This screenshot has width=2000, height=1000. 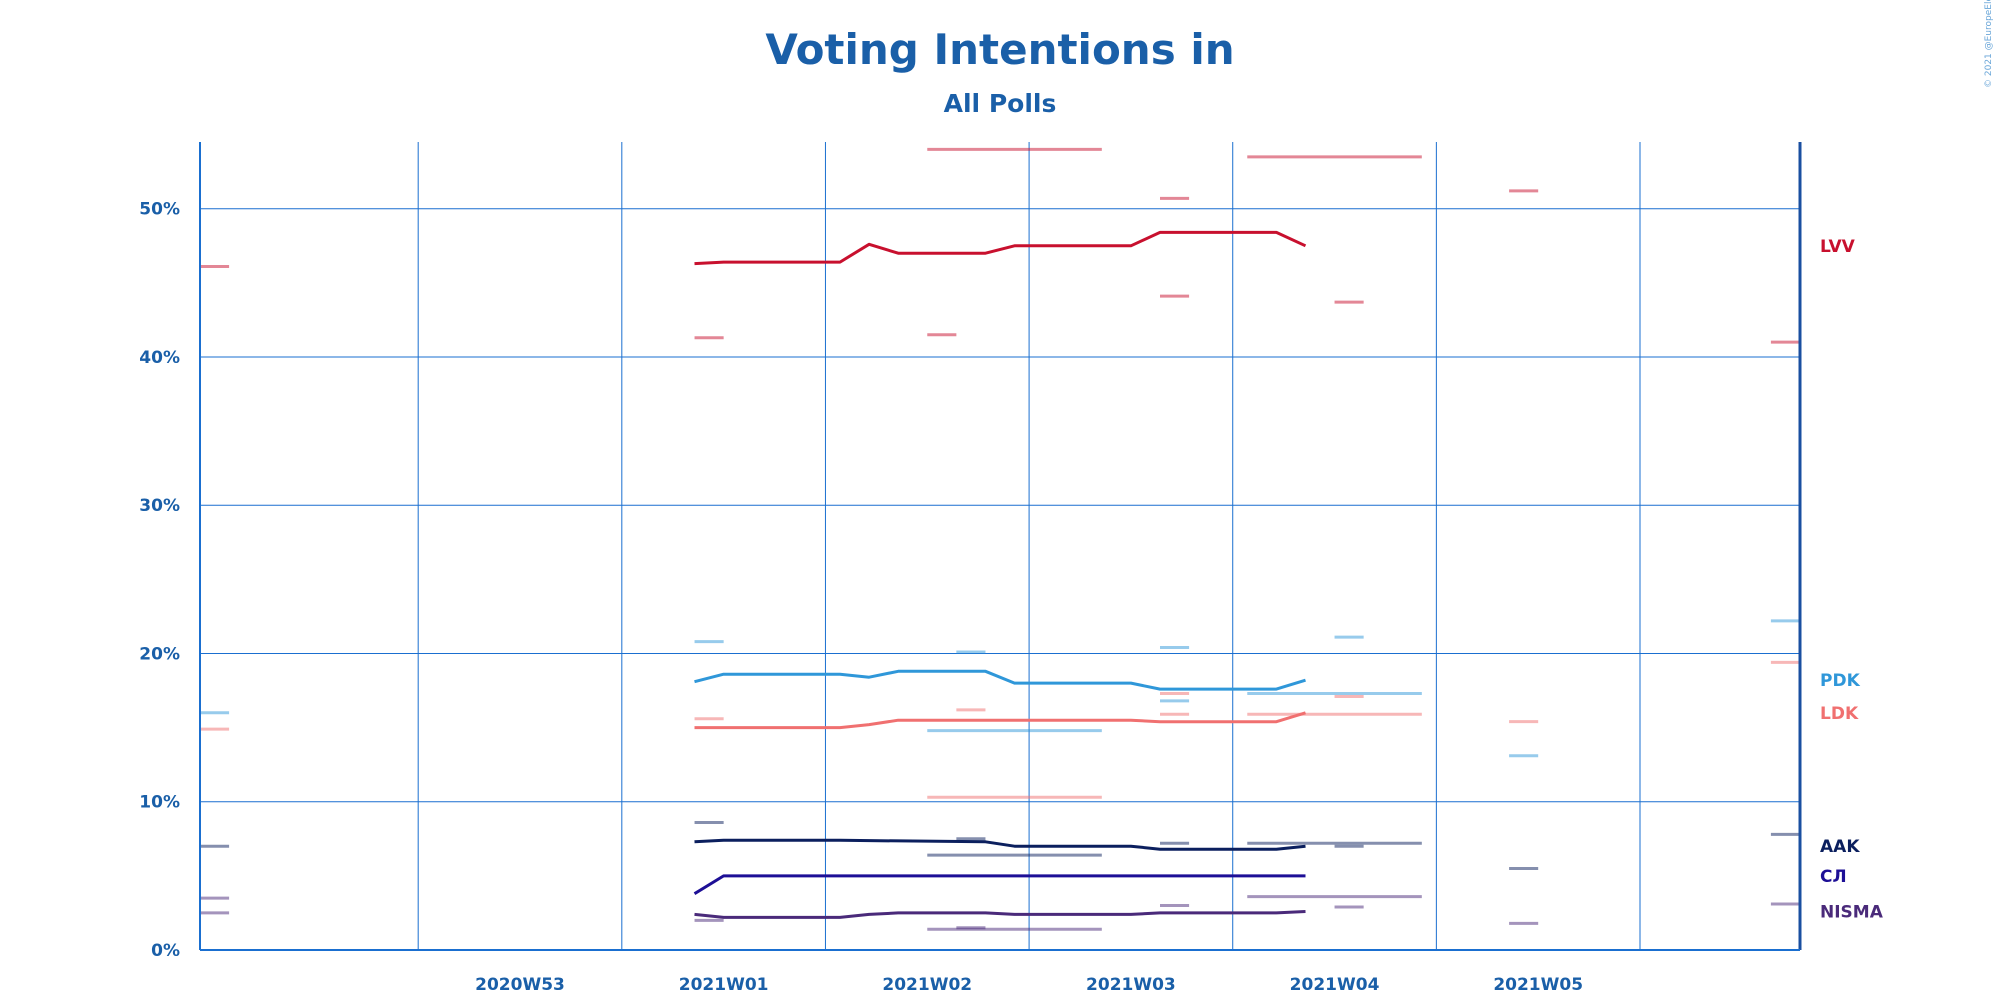 What do you see at coordinates (1989, 44) in the screenshot?
I see `copyright-text: © 2021 @EuropeElects` at bounding box center [1989, 44].